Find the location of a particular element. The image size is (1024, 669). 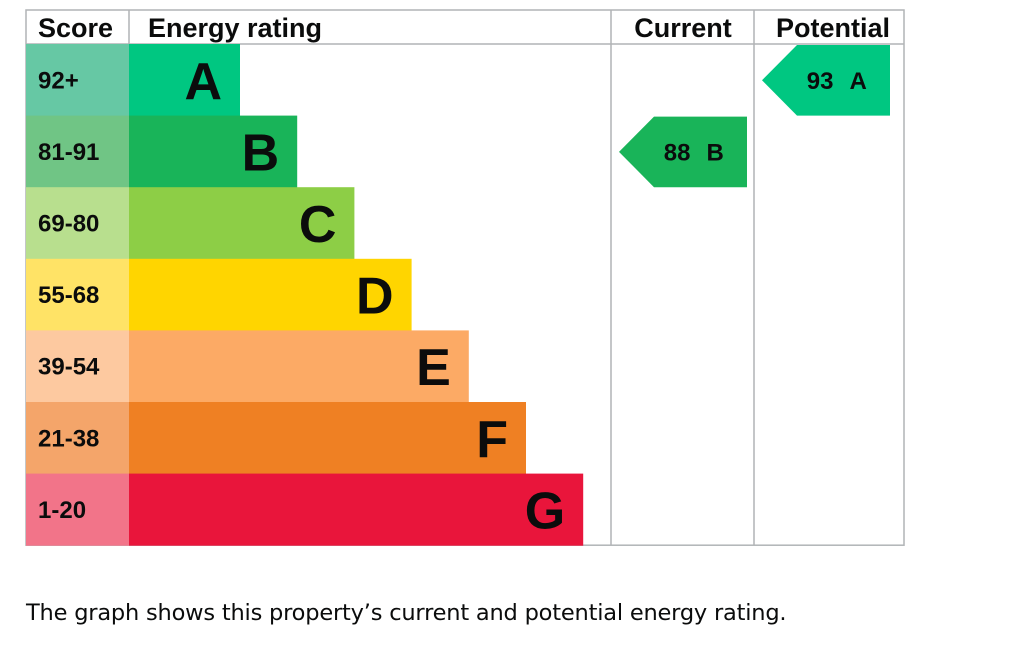

rating-bar-f is located at coordinates (327, 438).